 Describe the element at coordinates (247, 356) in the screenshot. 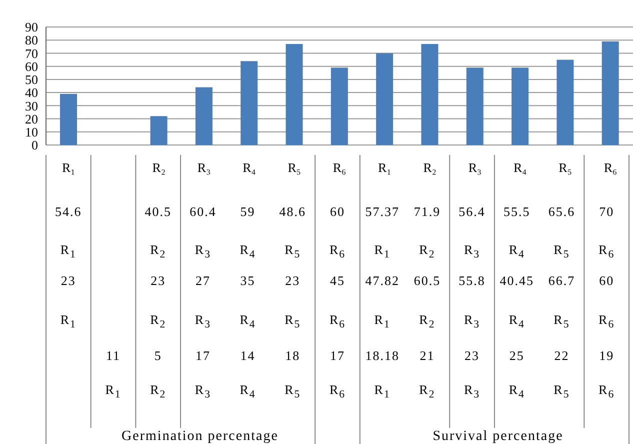

I see `text: 14` at that location.